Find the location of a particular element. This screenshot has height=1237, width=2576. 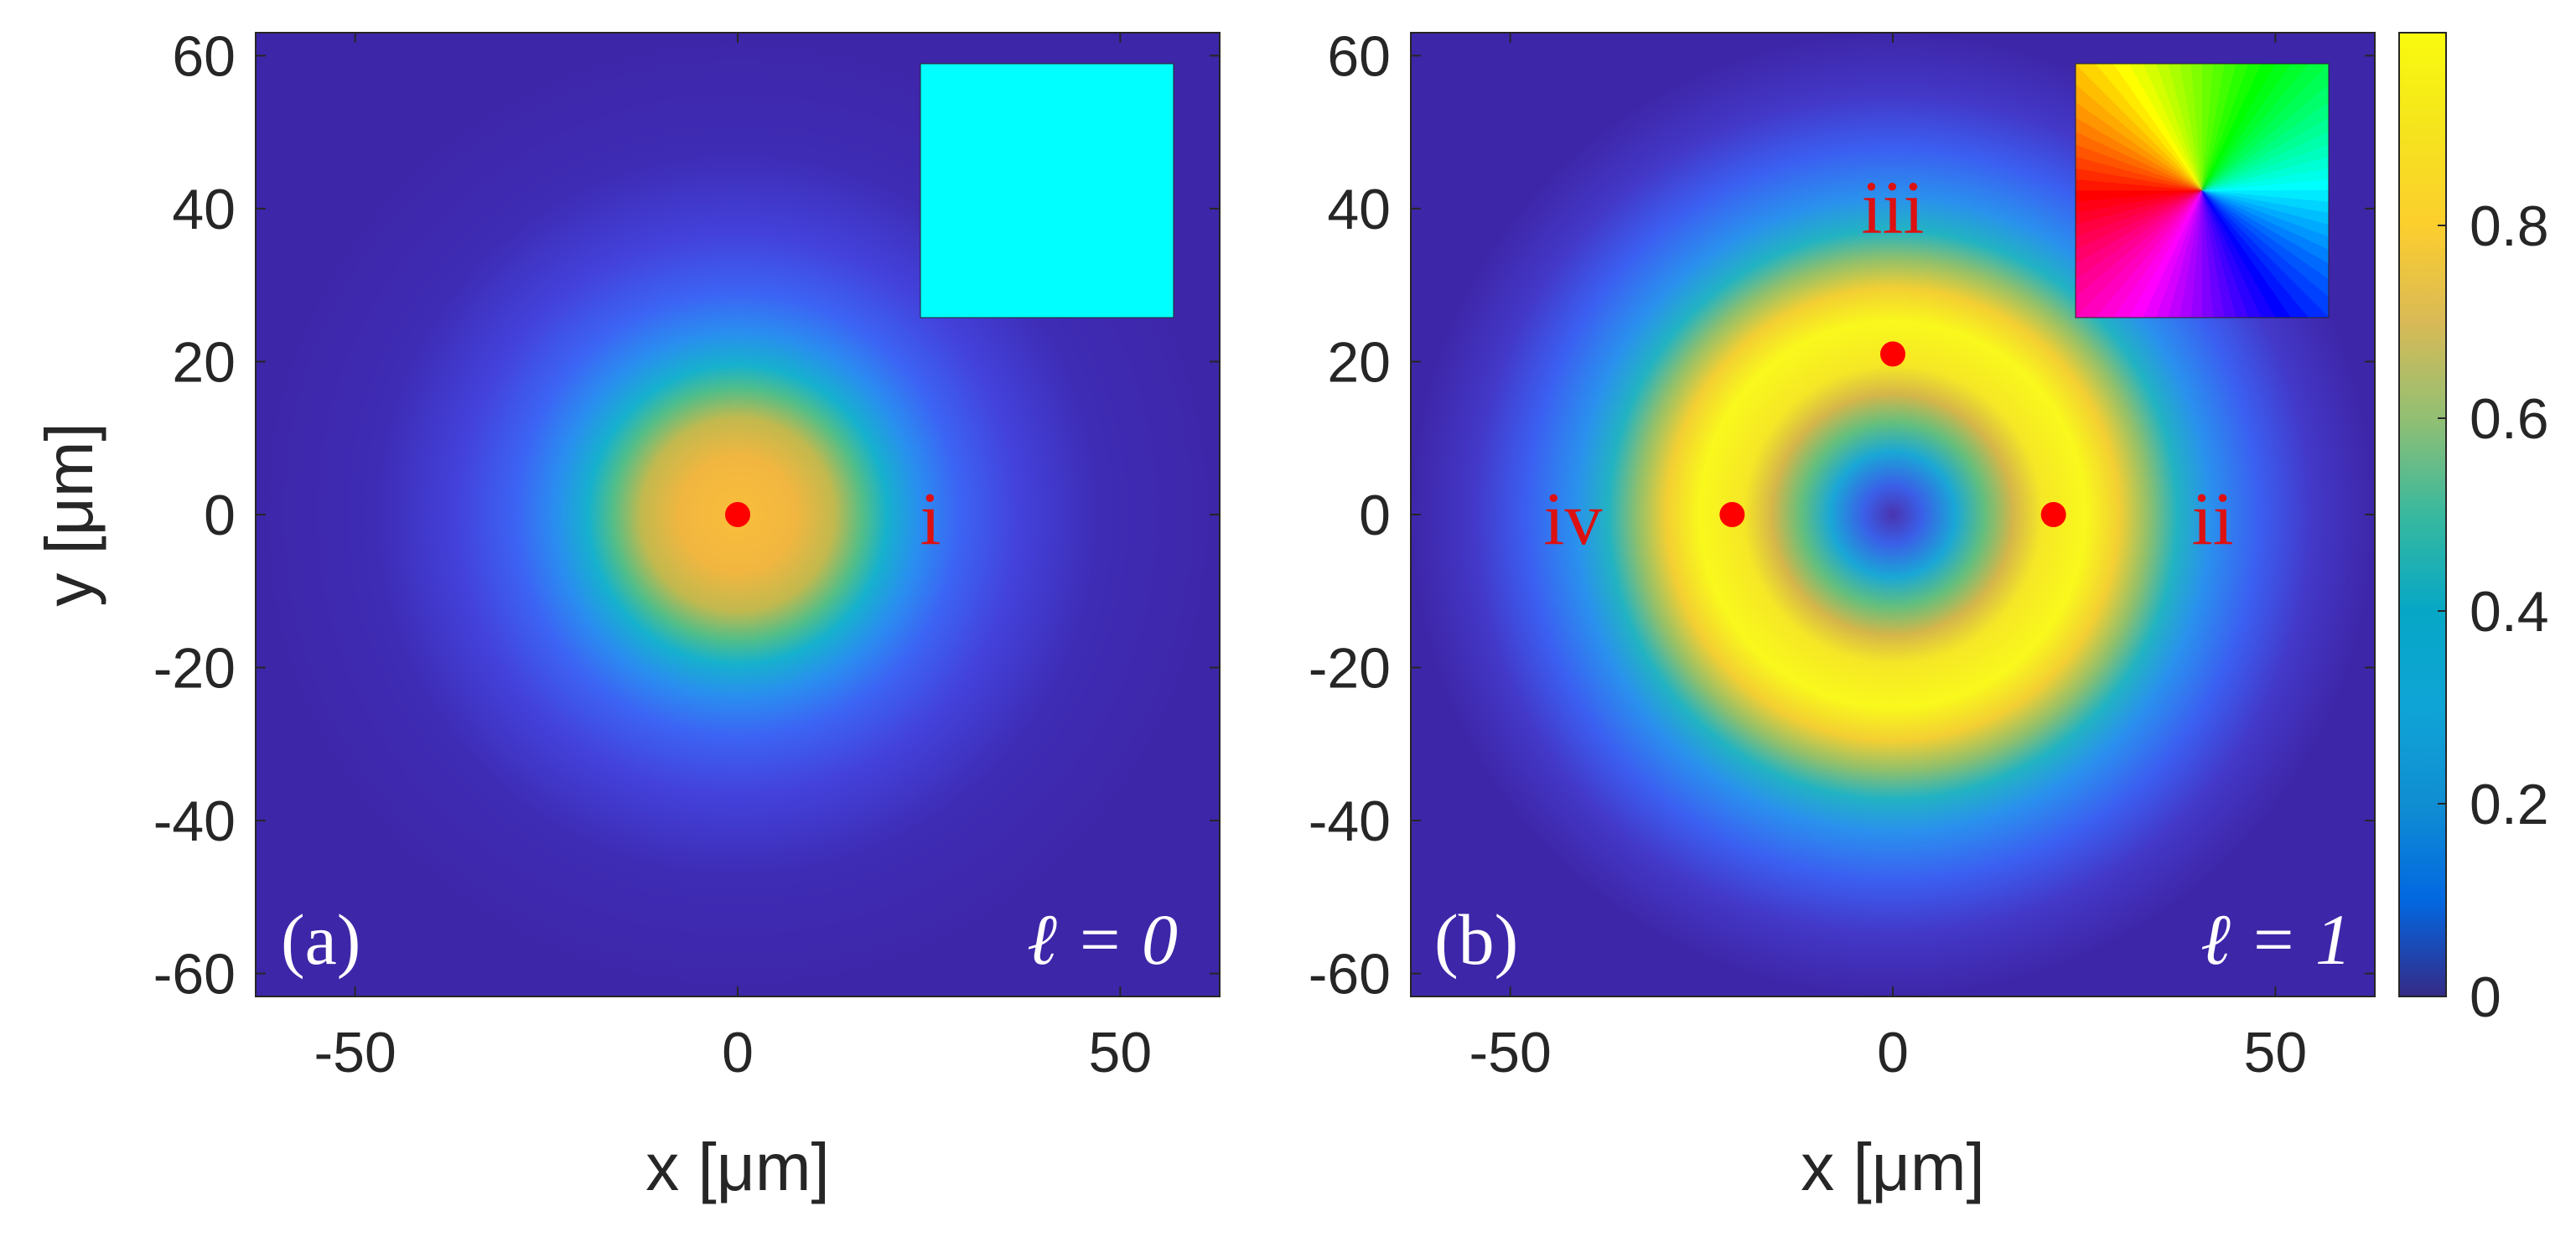

mode-label-b: ℓ = 1 is located at coordinates (2275, 940).